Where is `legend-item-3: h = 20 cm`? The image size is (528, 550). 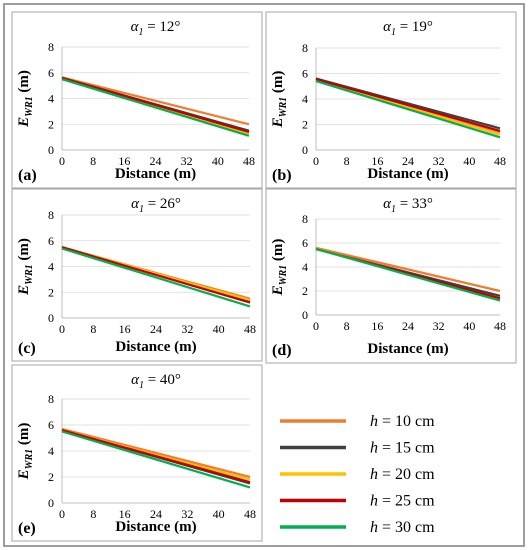 legend-item-3: h = 20 cm is located at coordinates (357, 474).